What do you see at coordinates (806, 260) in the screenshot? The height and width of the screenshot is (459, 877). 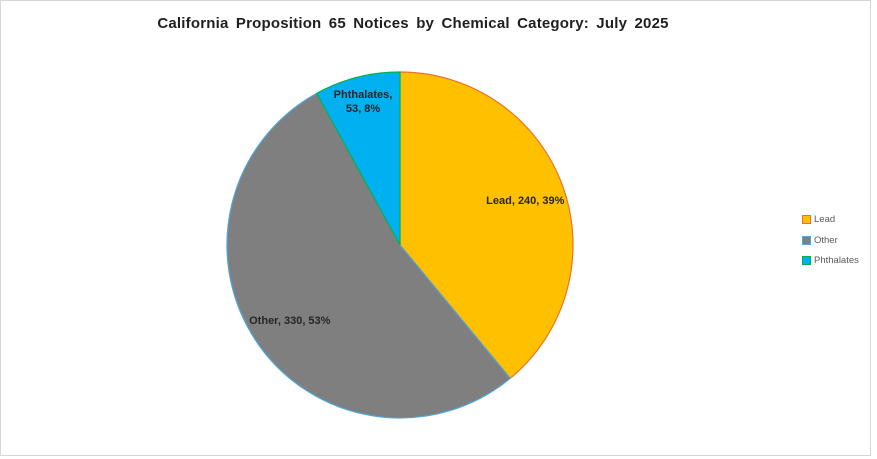 I see `legend-swatch-phthalates-icon` at bounding box center [806, 260].